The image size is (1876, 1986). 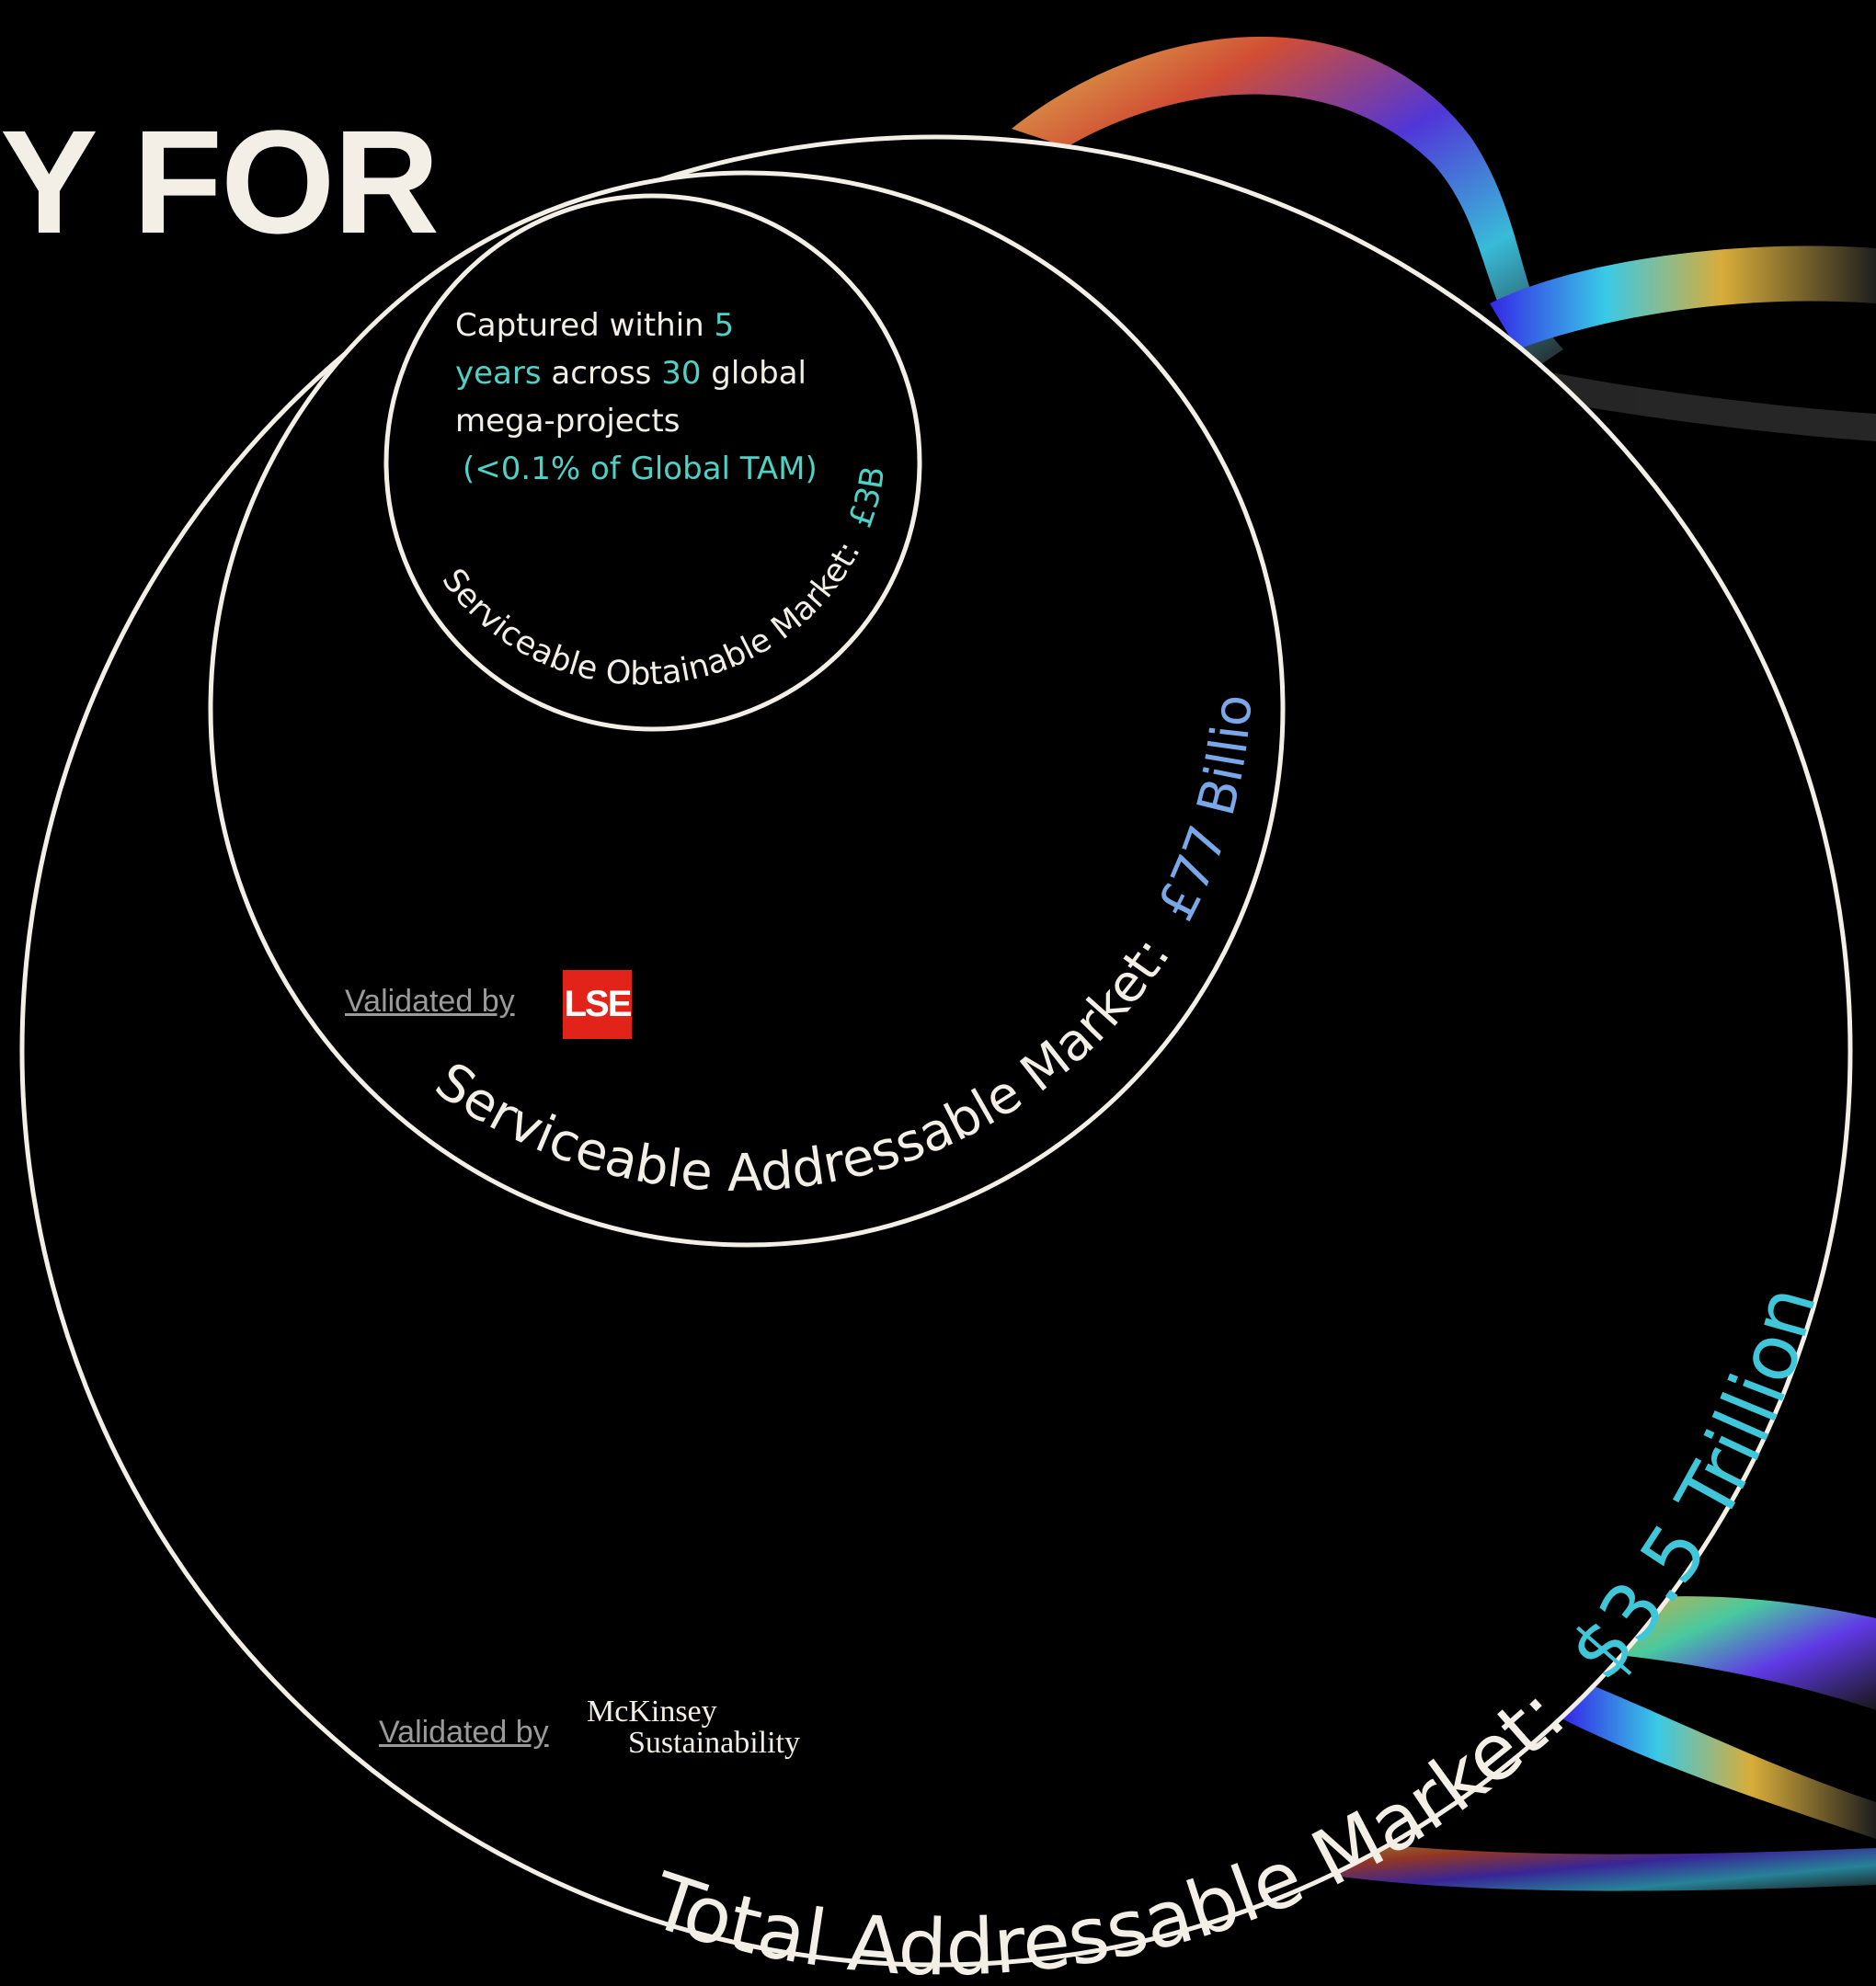 I want to click on slide-headline: Y FOR, so click(x=220, y=181).